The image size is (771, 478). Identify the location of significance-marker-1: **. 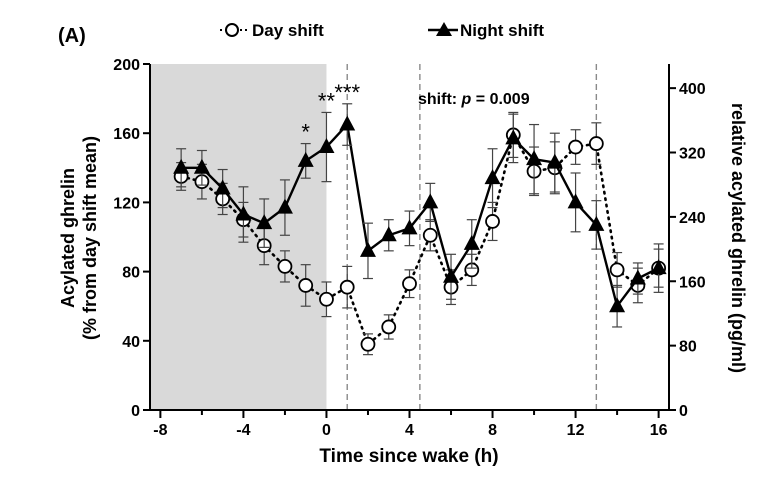
(327, 100).